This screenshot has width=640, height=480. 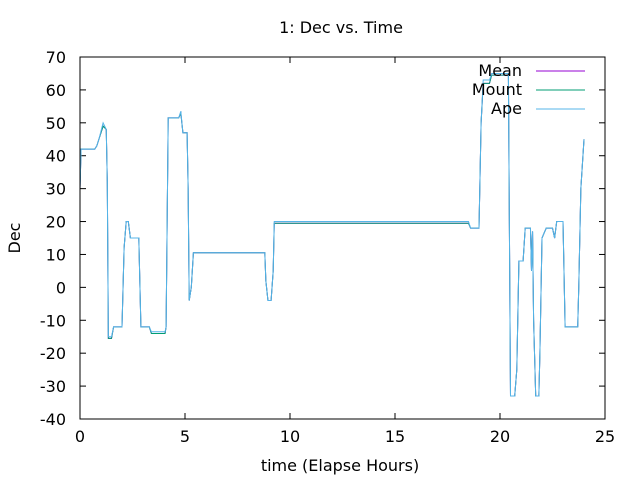 What do you see at coordinates (341, 27) in the screenshot?
I see `chart-title: 1: Dec vs. Time` at bounding box center [341, 27].